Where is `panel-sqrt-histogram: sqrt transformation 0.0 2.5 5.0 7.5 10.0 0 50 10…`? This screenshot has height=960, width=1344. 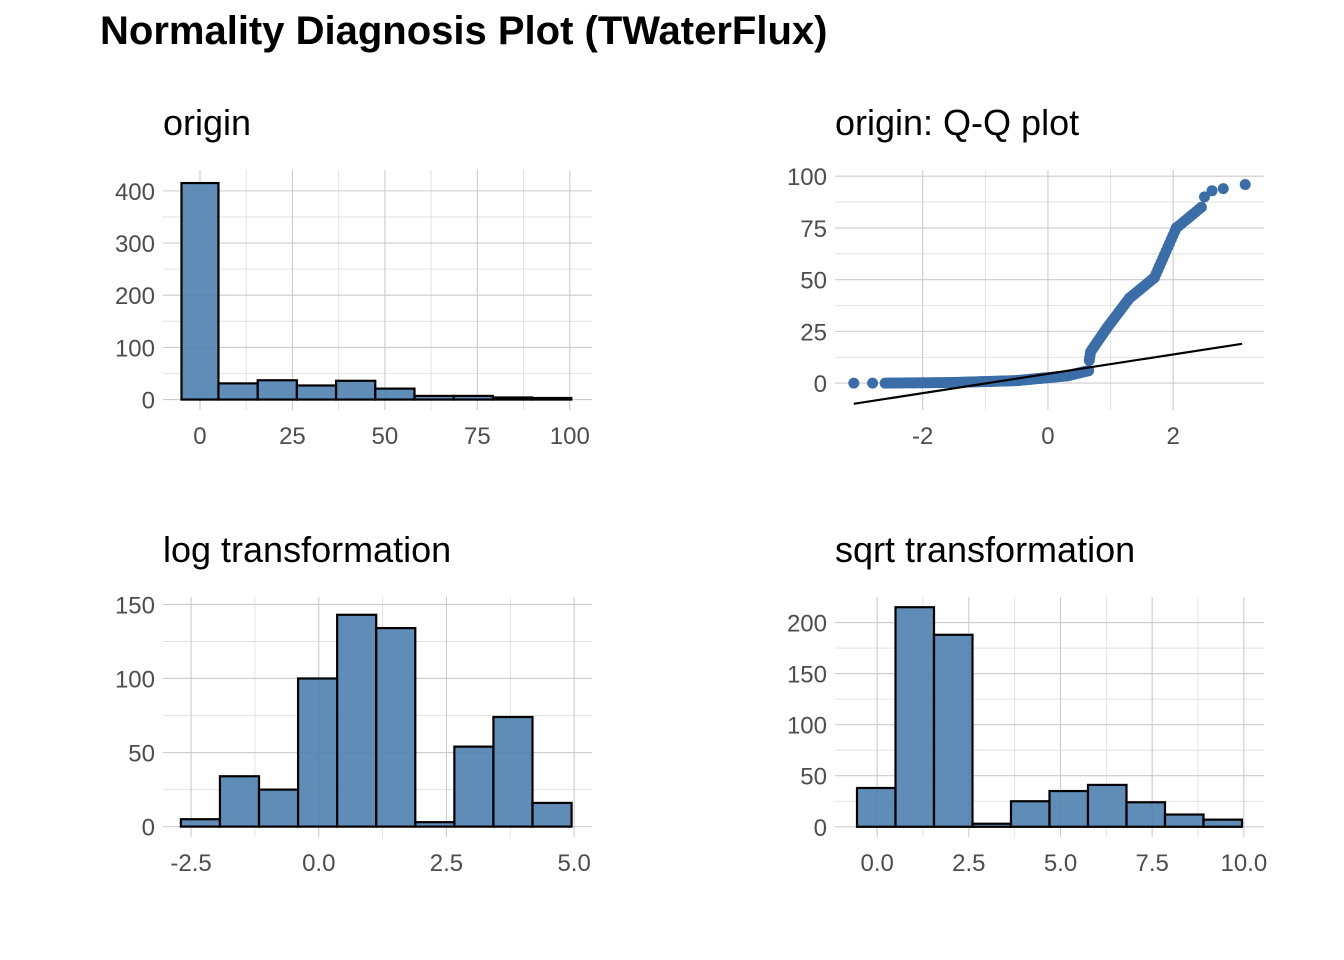
panel-sqrt-histogram: sqrt transformation 0.0 2.5 5.0 7.5 10.0 0 50 10… is located at coordinates (1027, 703).